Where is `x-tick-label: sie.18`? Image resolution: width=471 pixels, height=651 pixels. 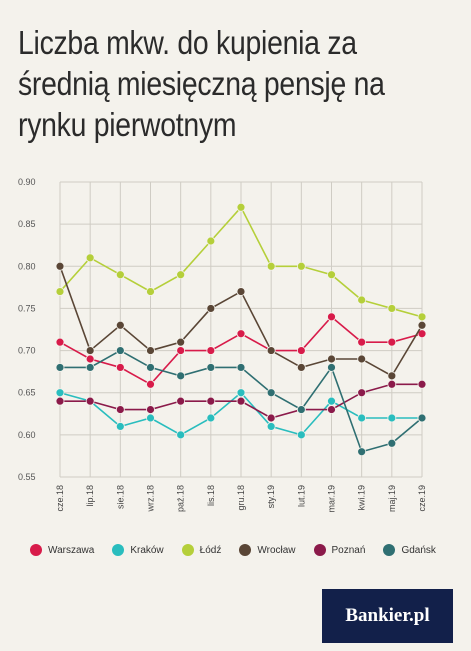
x-tick-label: sie.18 is located at coordinates (120, 497).